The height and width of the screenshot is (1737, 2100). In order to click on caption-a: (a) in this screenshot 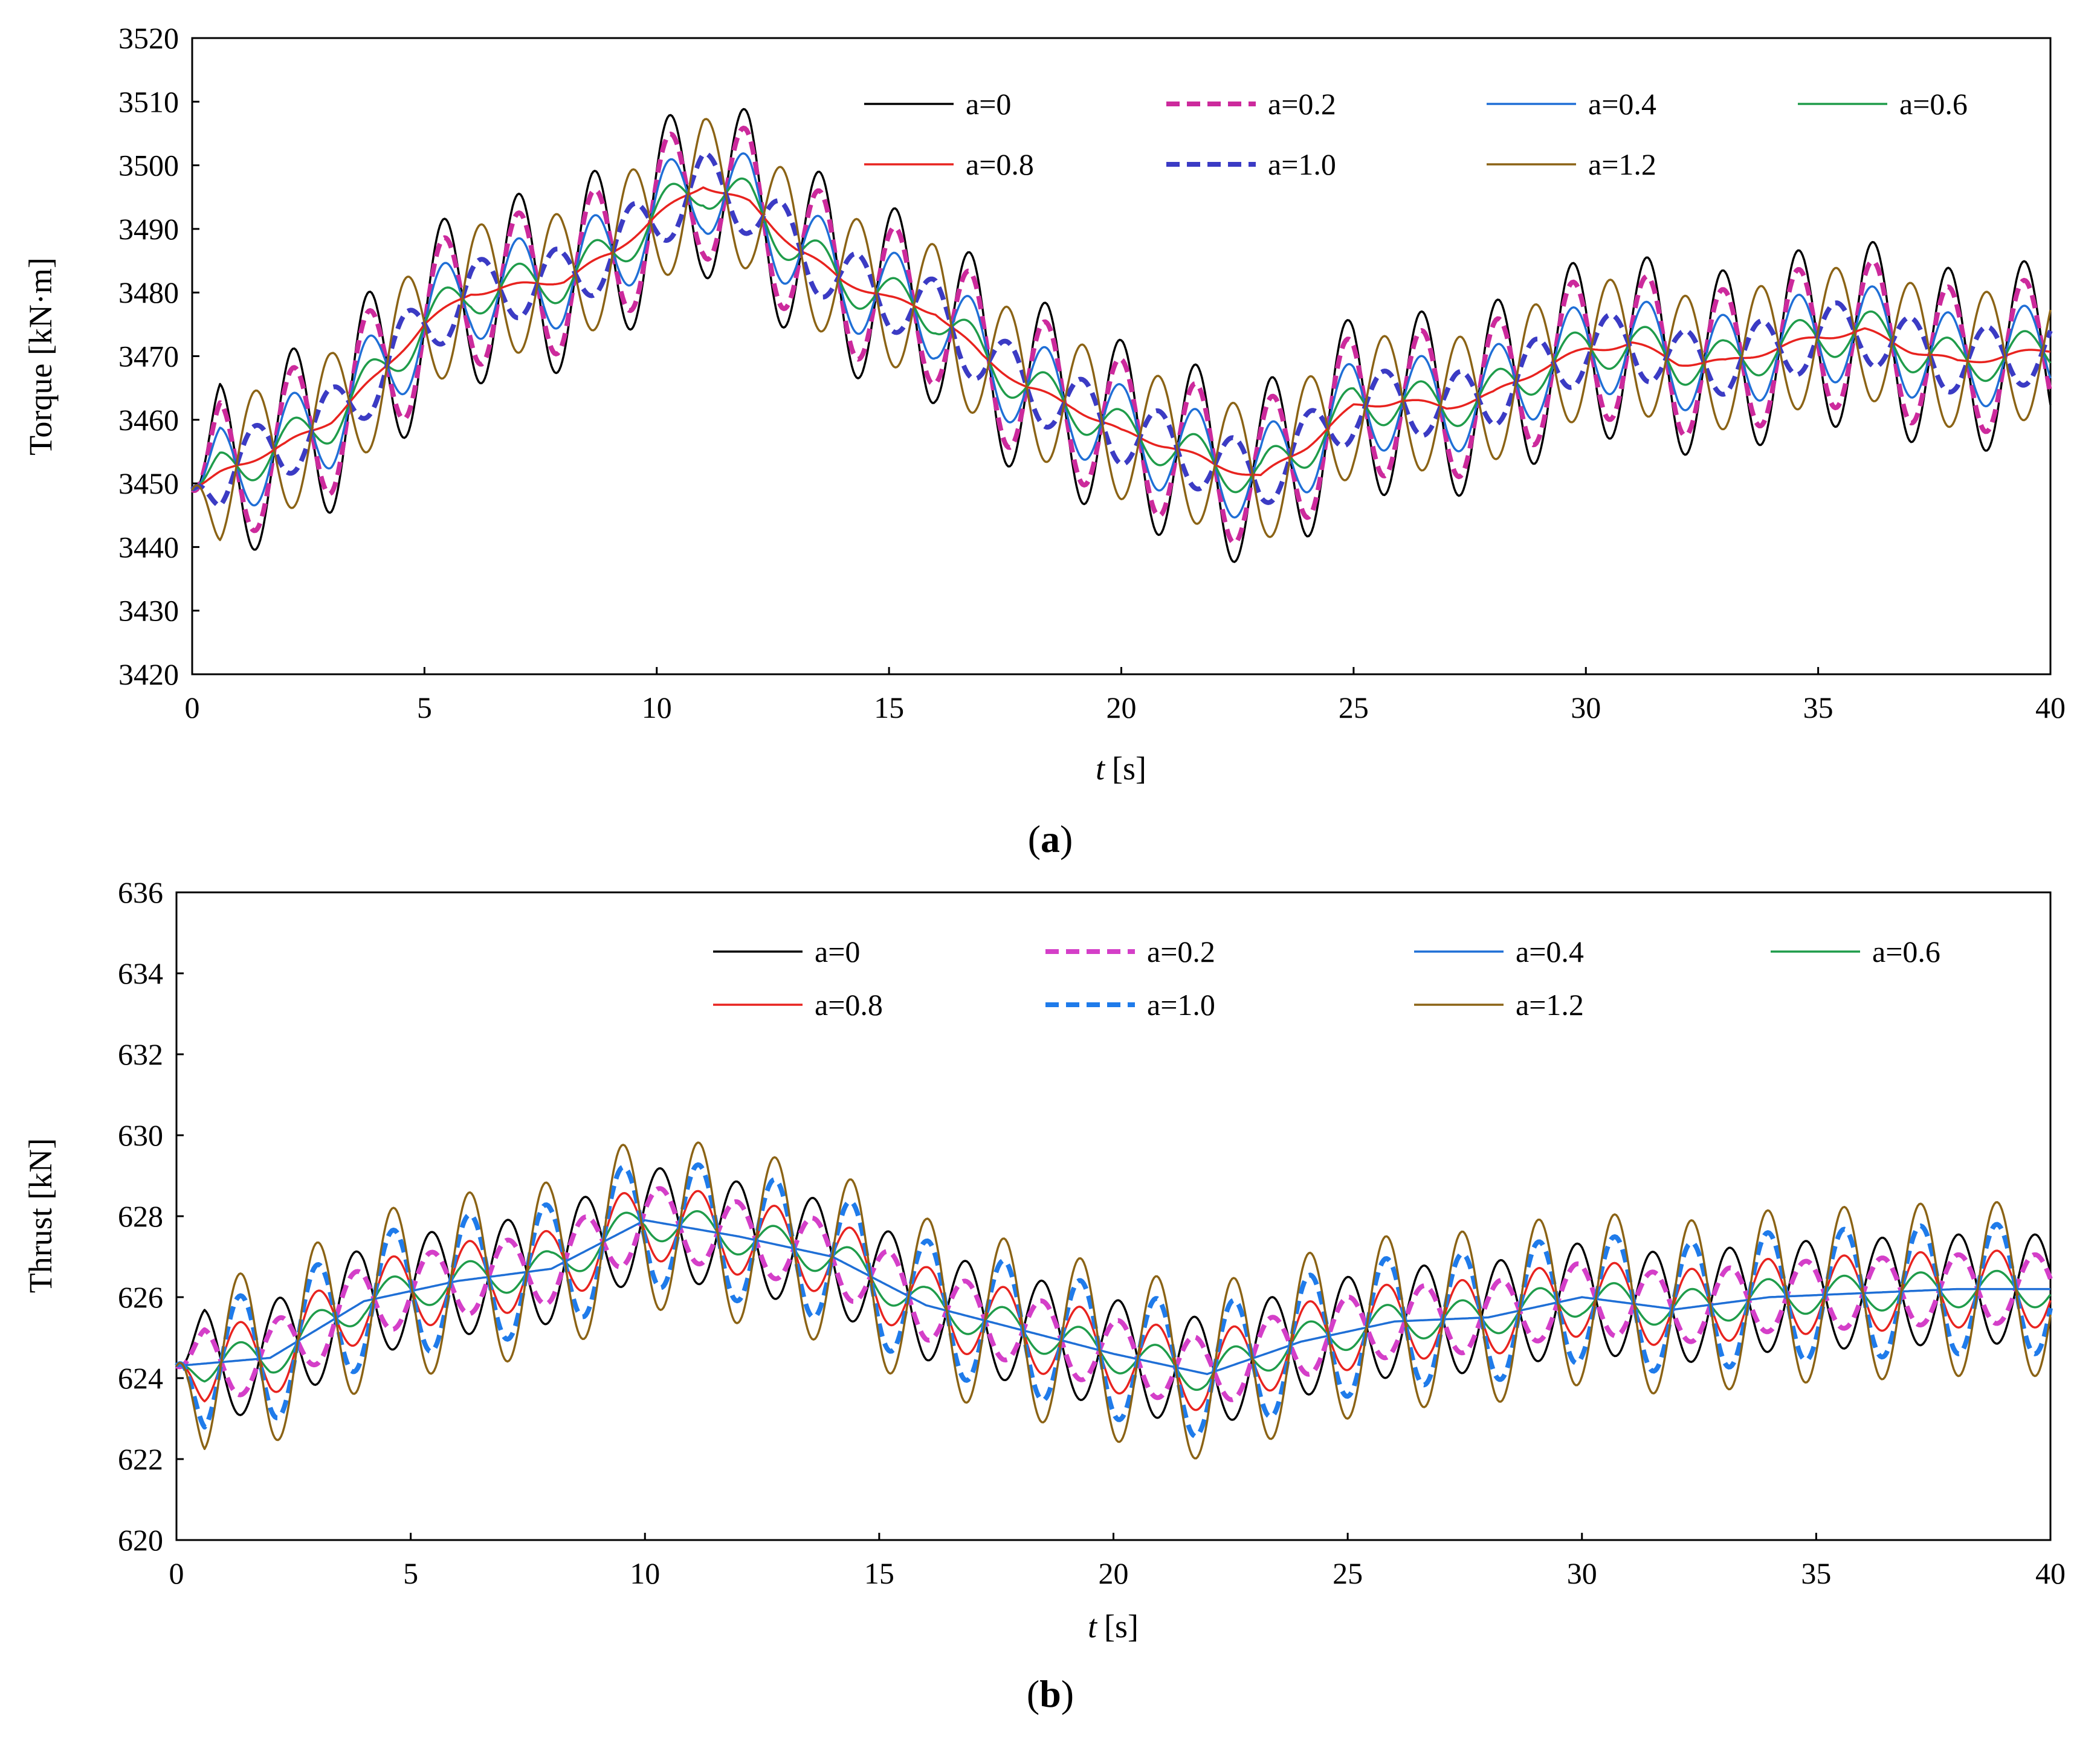, I will do `click(1050, 838)`.